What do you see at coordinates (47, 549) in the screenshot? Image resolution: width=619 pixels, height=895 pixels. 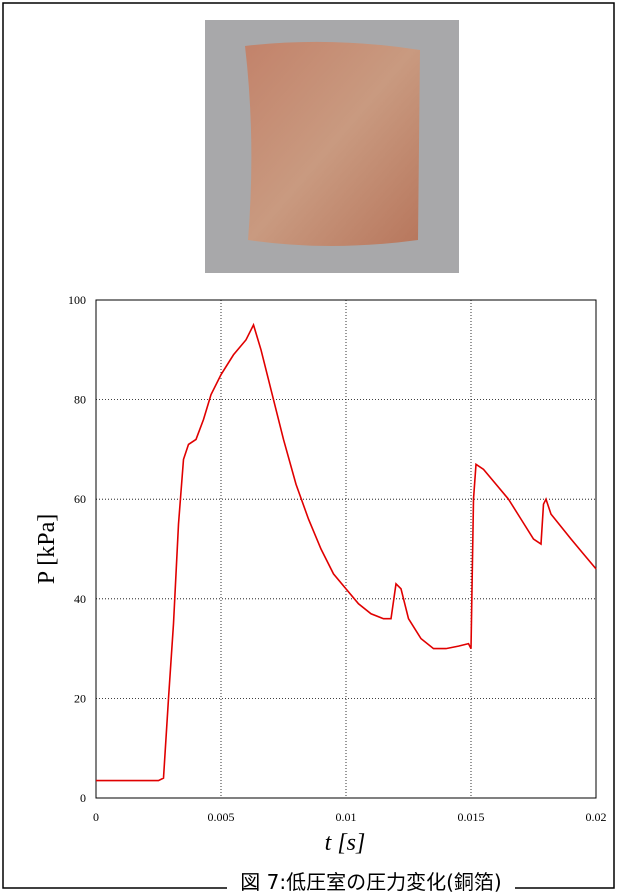 I see `y-axis-label: P [kPa]` at bounding box center [47, 549].